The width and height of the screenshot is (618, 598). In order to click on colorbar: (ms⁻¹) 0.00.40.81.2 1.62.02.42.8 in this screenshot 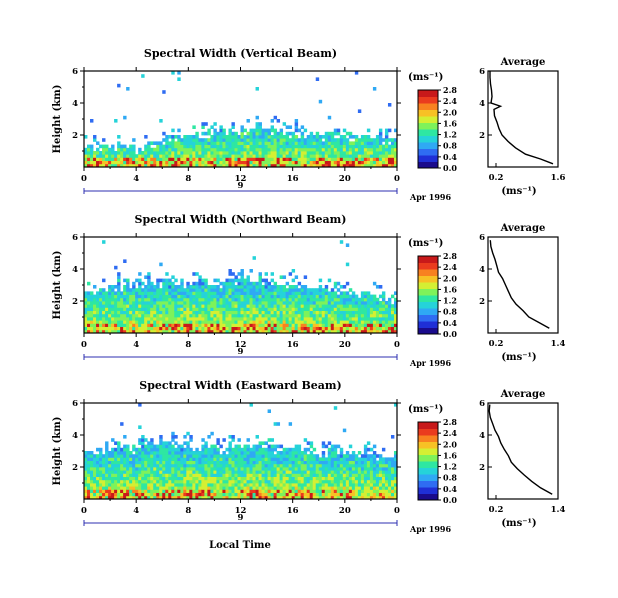, I will do `click(432, 122)`.